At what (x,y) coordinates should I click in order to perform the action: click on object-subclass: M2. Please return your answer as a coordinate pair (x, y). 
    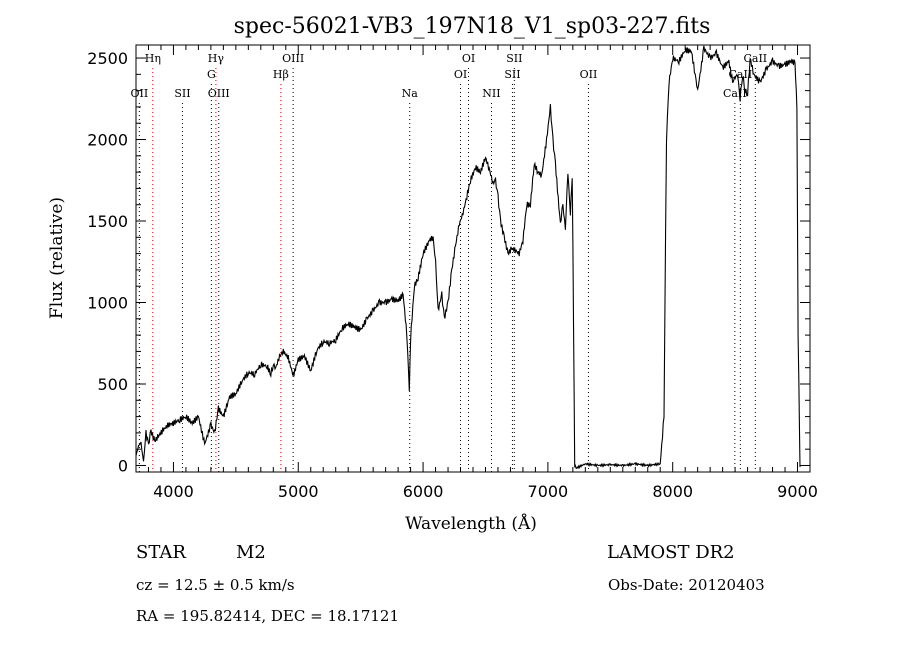
    Looking at the image, I should click on (251, 552).